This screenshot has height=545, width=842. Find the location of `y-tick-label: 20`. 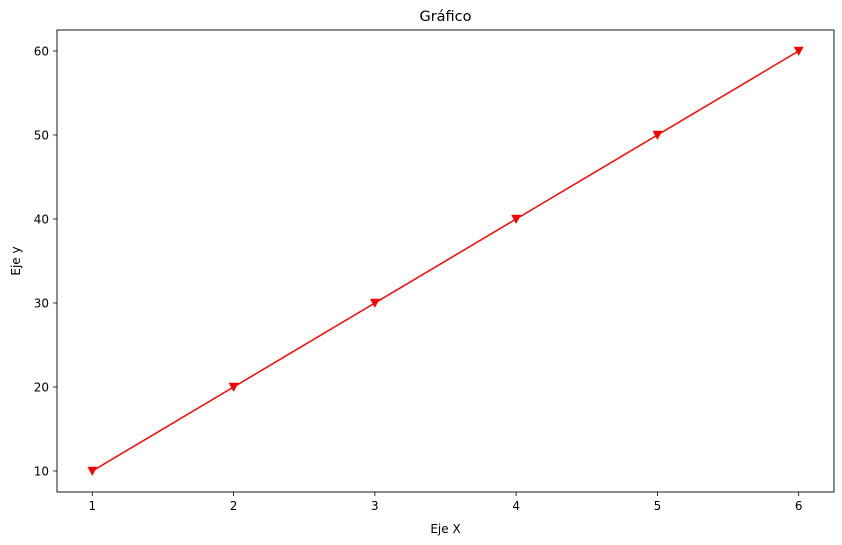

y-tick-label: 20 is located at coordinates (41, 388).